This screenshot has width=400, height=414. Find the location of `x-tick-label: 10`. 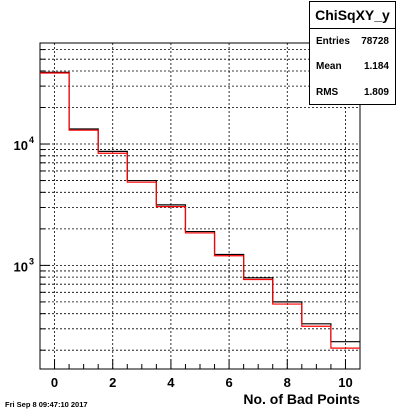

x-tick-label: 10 is located at coordinates (345, 382).